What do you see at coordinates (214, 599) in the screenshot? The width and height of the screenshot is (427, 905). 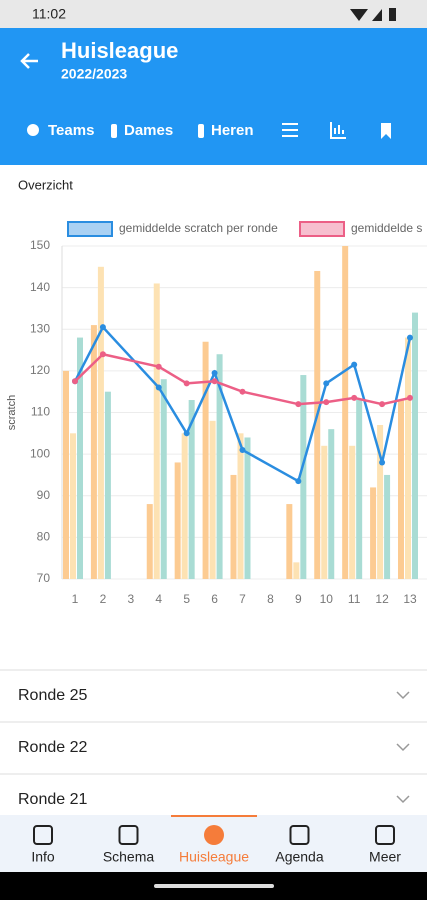 I see `x-tick-label: 6` at bounding box center [214, 599].